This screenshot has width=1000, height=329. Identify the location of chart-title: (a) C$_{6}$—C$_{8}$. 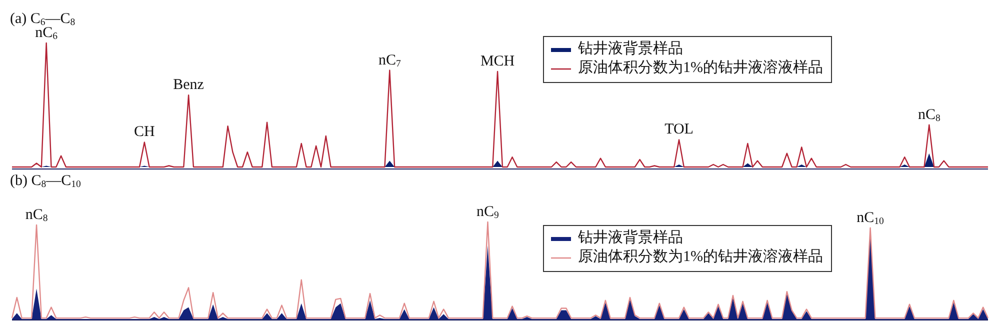
(43, 19).